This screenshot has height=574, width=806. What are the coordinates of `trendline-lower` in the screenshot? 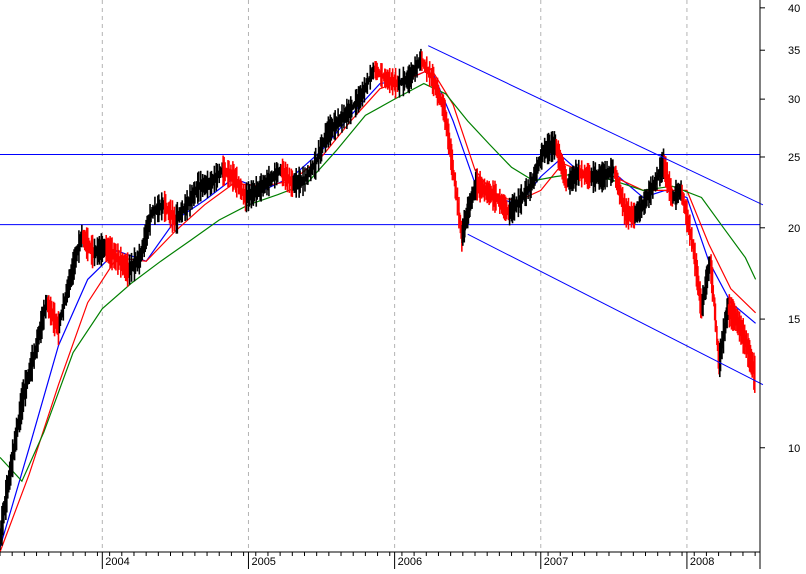 It's located at (615, 309).